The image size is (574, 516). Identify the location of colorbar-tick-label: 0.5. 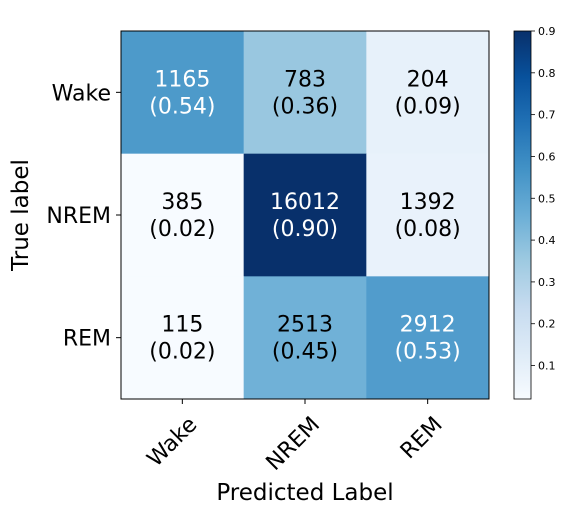
(547, 198).